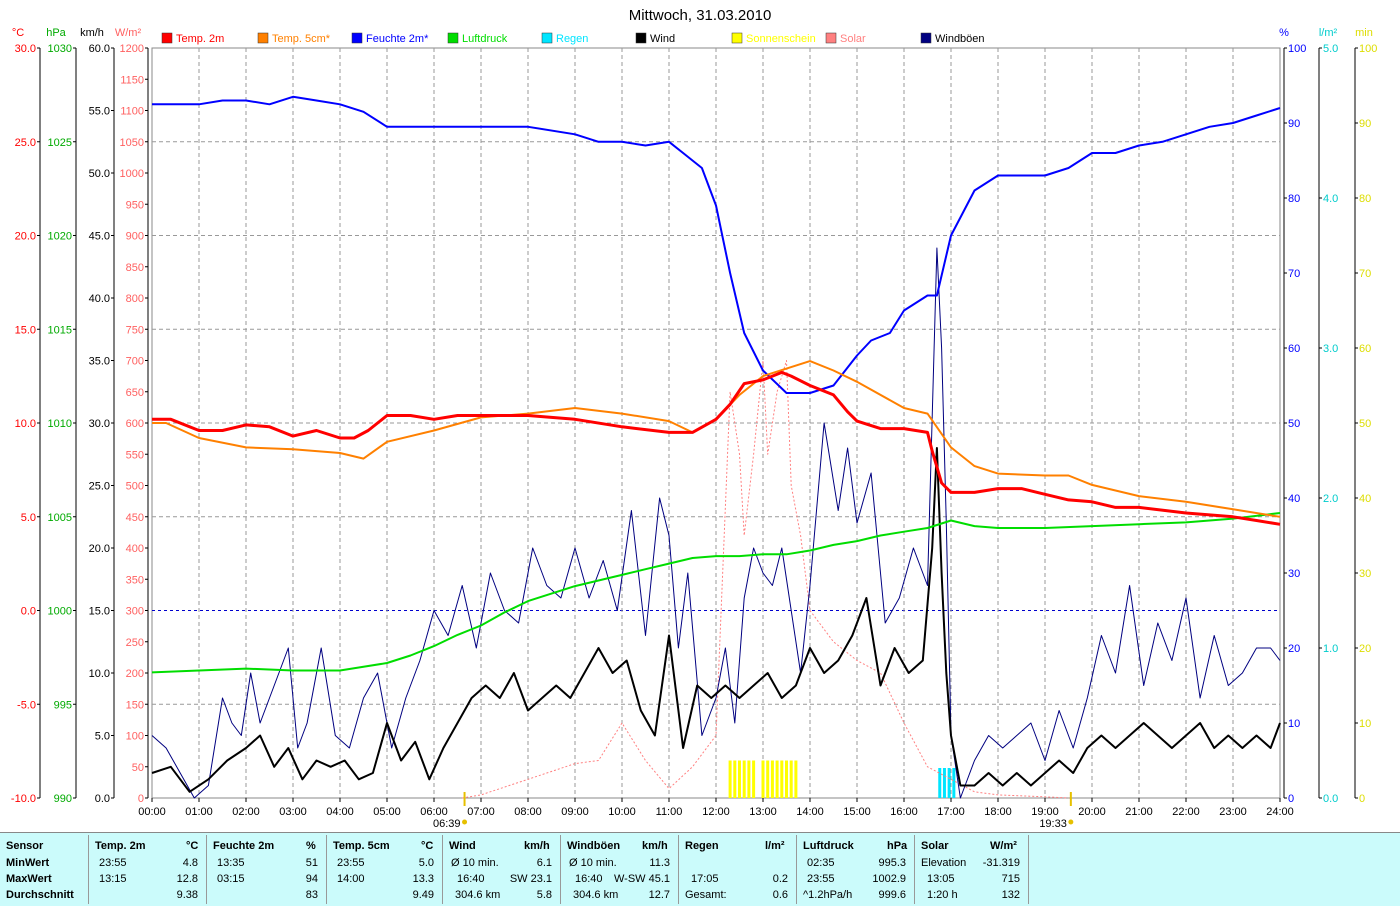 The height and width of the screenshot is (906, 1400). What do you see at coordinates (1365, 124) in the screenshot?
I see `sun-tick-label: 90` at bounding box center [1365, 124].